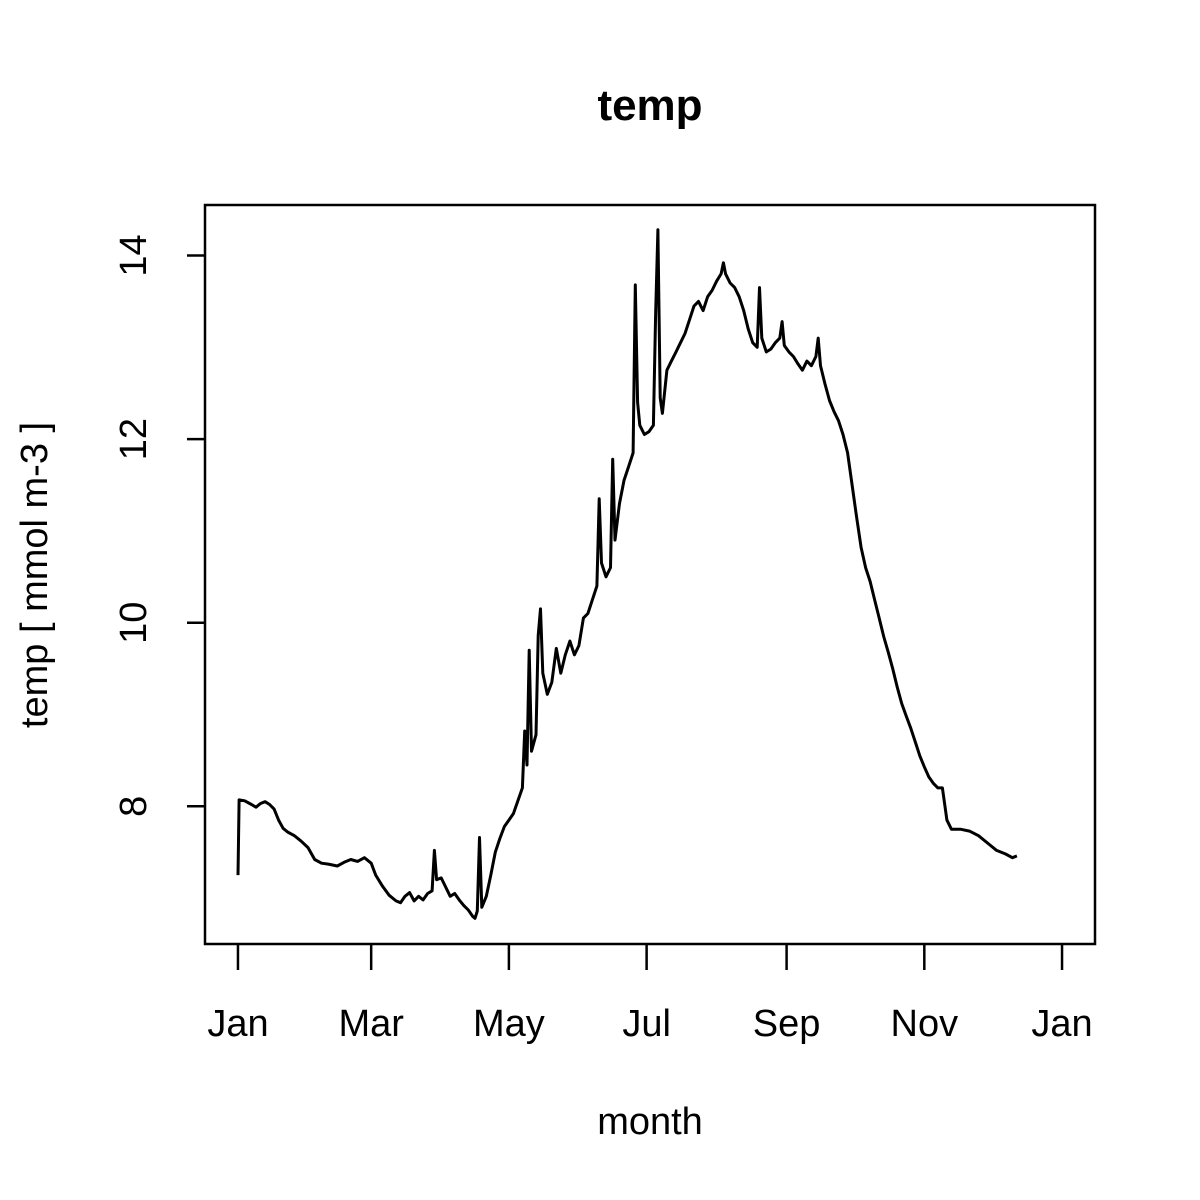  Describe the element at coordinates (646, 1024) in the screenshot. I see `x-tick-label: Jul` at that location.